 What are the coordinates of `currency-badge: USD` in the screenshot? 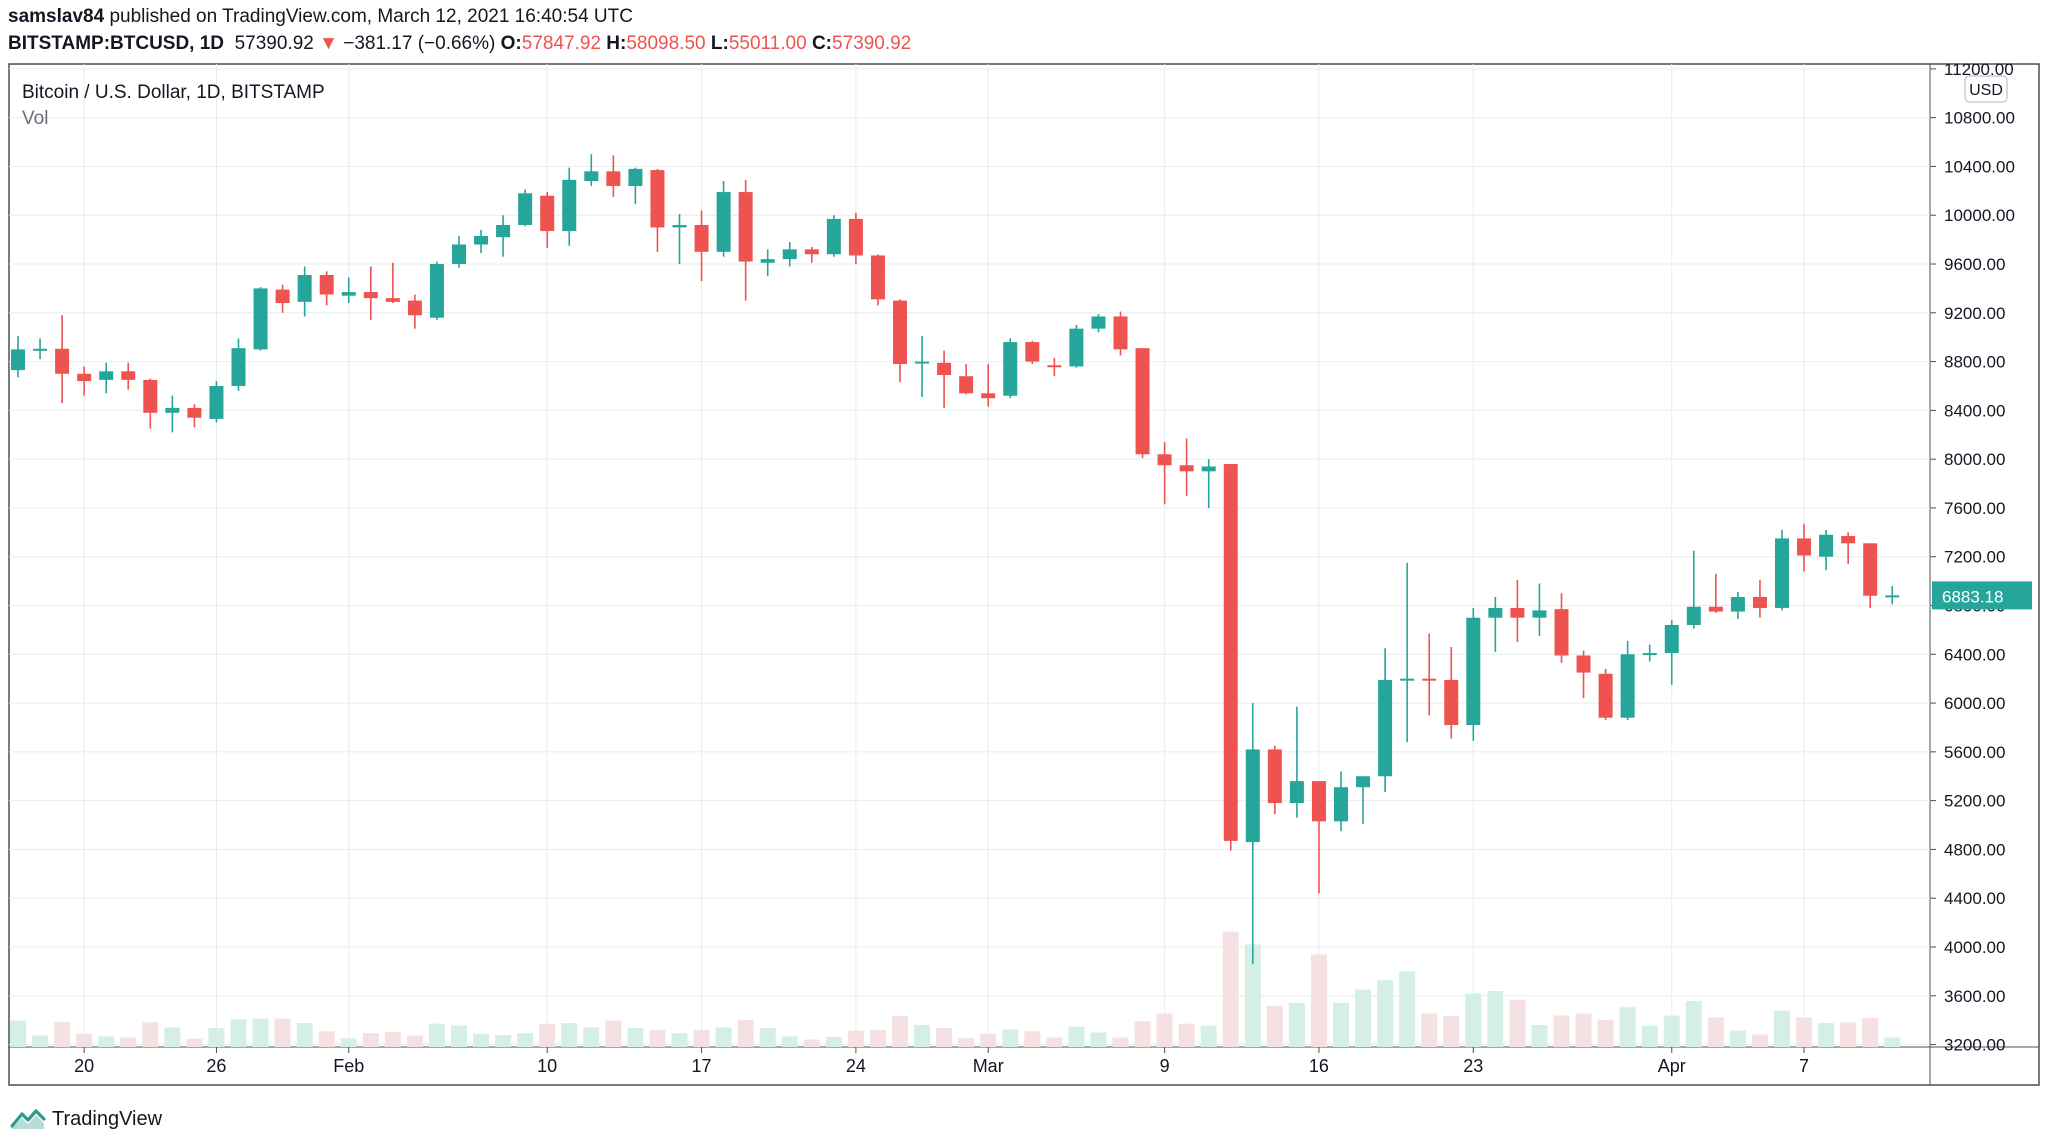 It's located at (1986, 89).